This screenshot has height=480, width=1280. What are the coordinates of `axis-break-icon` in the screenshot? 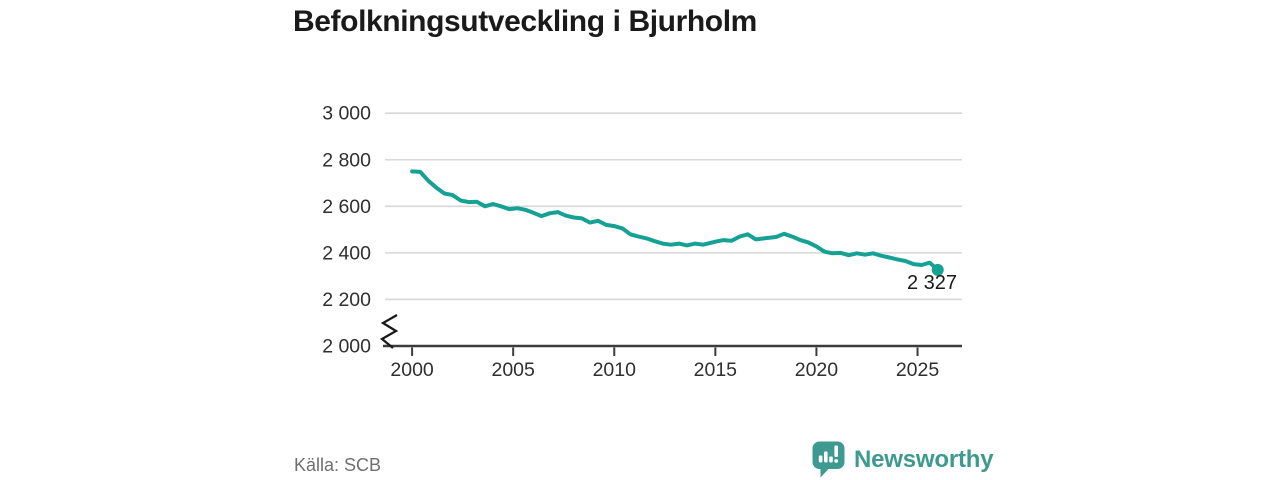 It's located at (389, 331).